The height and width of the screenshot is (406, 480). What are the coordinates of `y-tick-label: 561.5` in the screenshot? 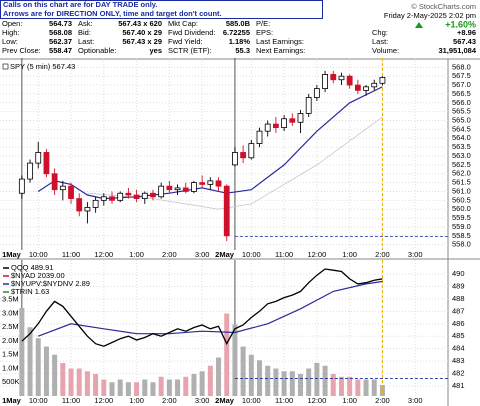 It's located at (461, 182).